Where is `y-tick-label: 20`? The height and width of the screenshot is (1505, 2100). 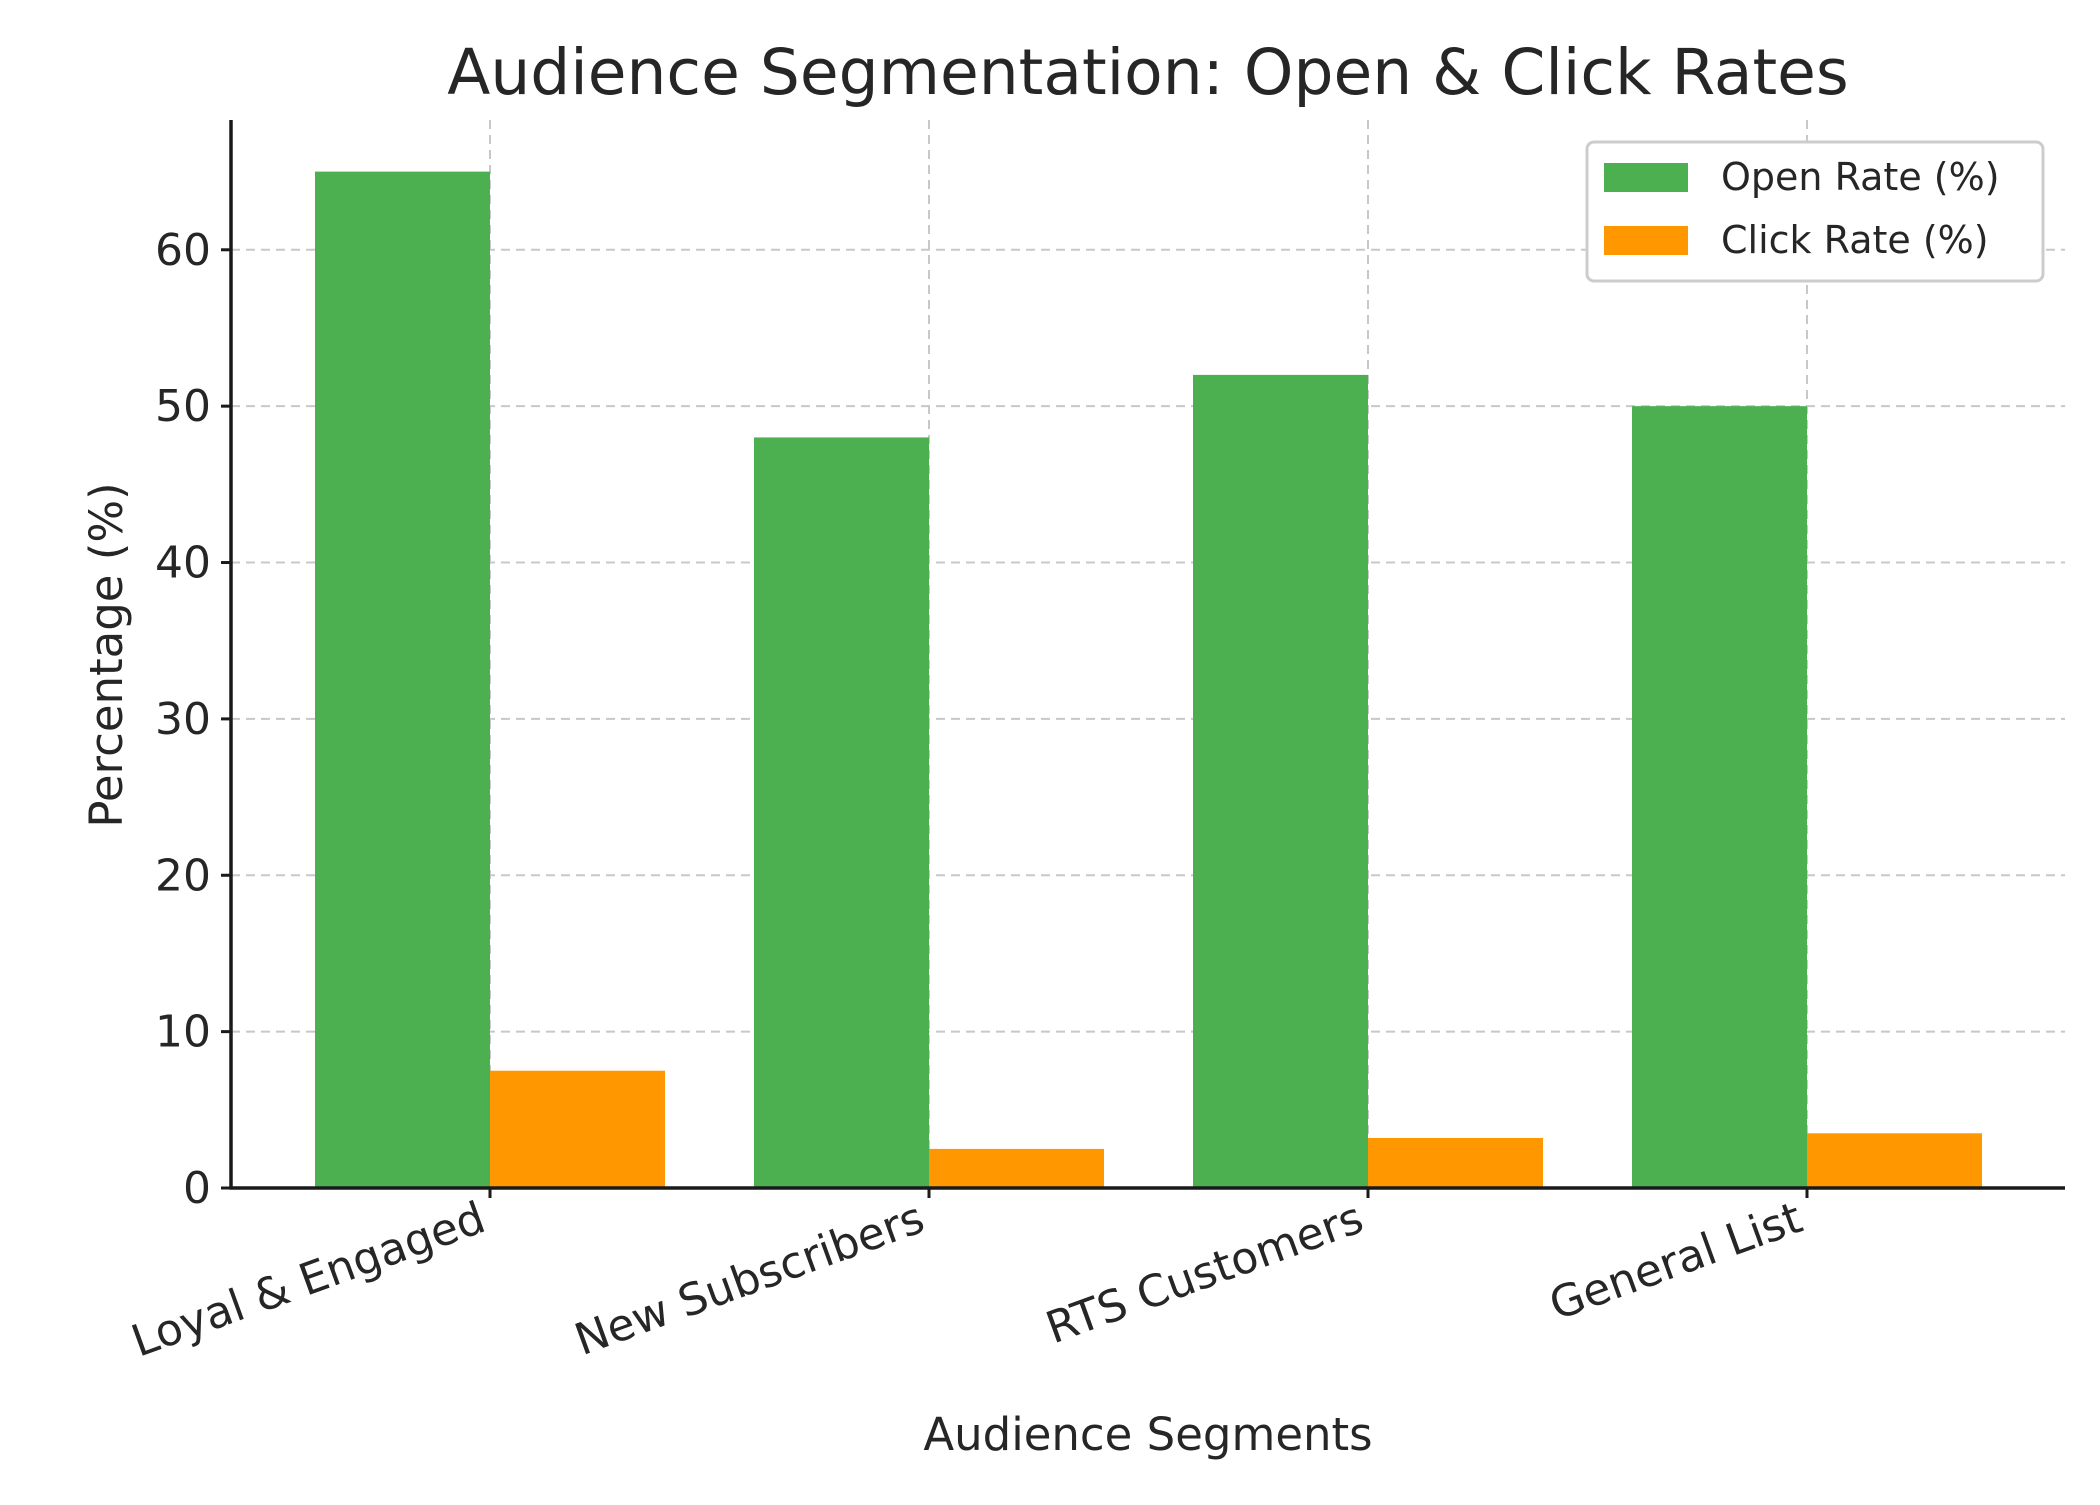
y-tick-label: 20 is located at coordinates (183, 875).